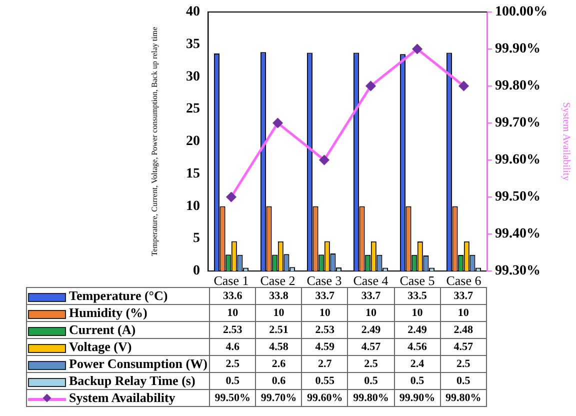  Describe the element at coordinates (193, 12) in the screenshot. I see `y-tick-label: 40` at that location.